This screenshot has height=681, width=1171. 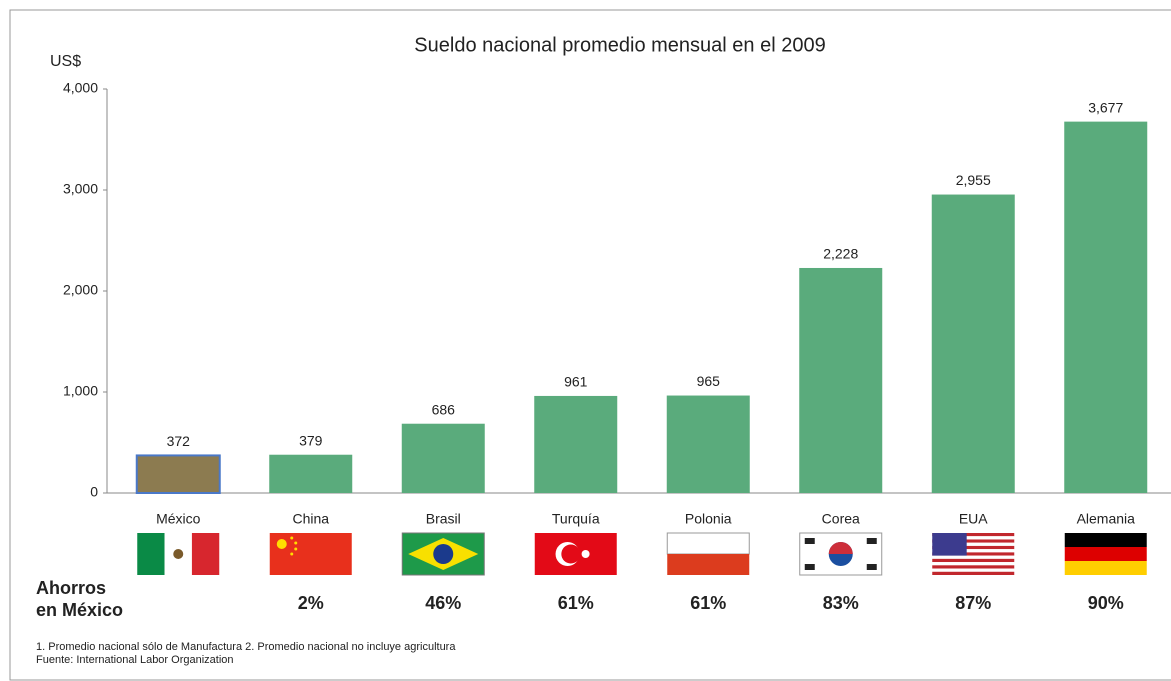 I want to click on x-tick-label: Turquía, so click(x=576, y=519).